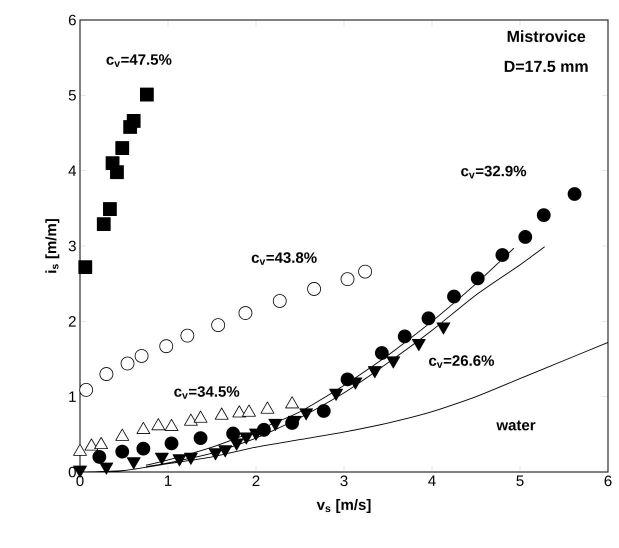  Describe the element at coordinates (343, 505) in the screenshot. I see `x-axis-title: v$_{s}$ [m/s]` at that location.